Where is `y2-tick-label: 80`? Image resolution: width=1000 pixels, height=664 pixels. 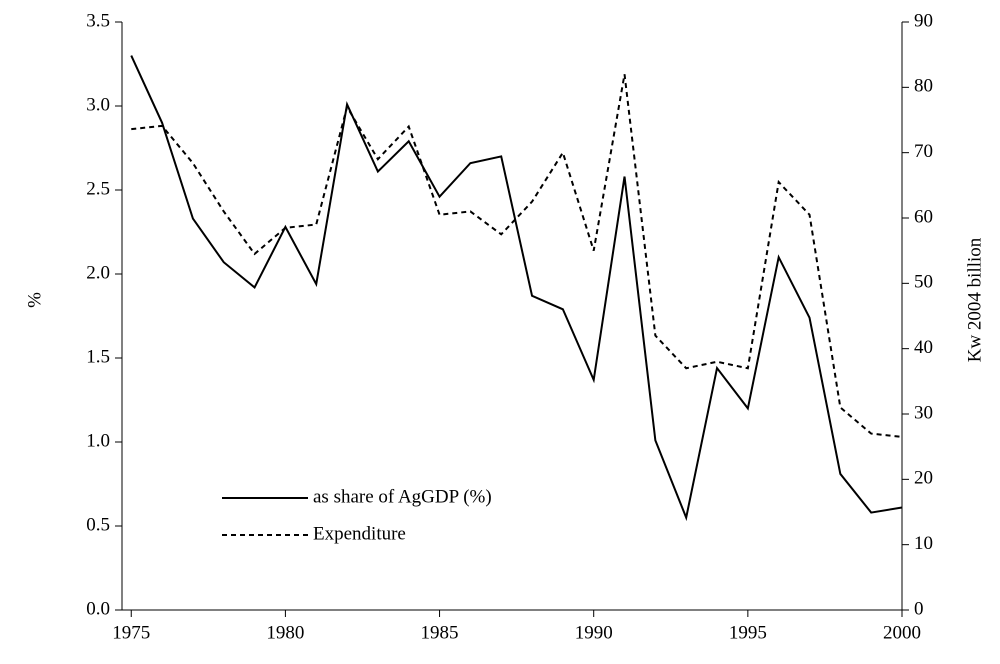
y2-tick-label: 80 is located at coordinates (923, 86).